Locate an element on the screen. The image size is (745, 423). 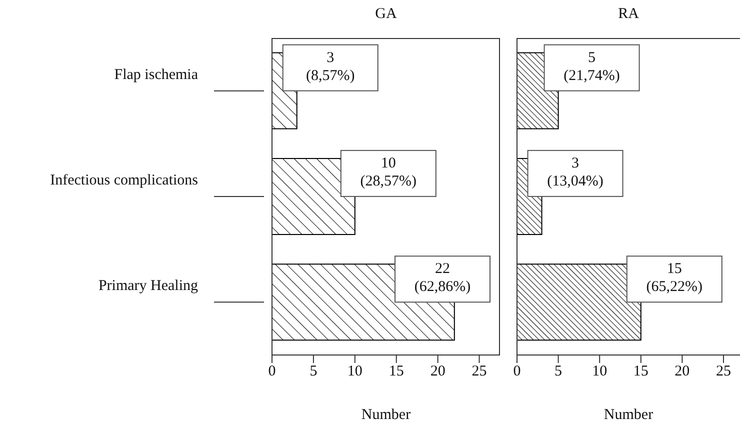
data-label: 15 (65,22%) is located at coordinates (674, 278).